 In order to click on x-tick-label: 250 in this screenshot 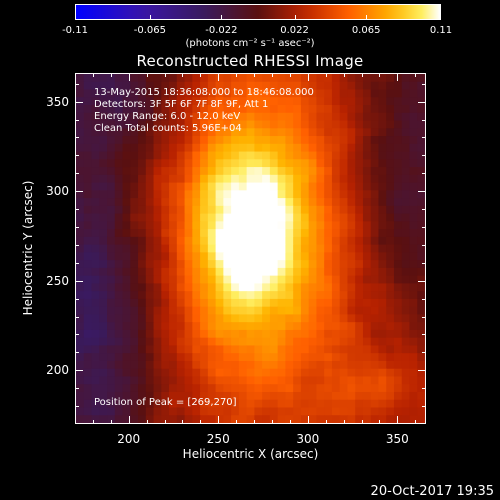, I will do `click(218, 439)`.